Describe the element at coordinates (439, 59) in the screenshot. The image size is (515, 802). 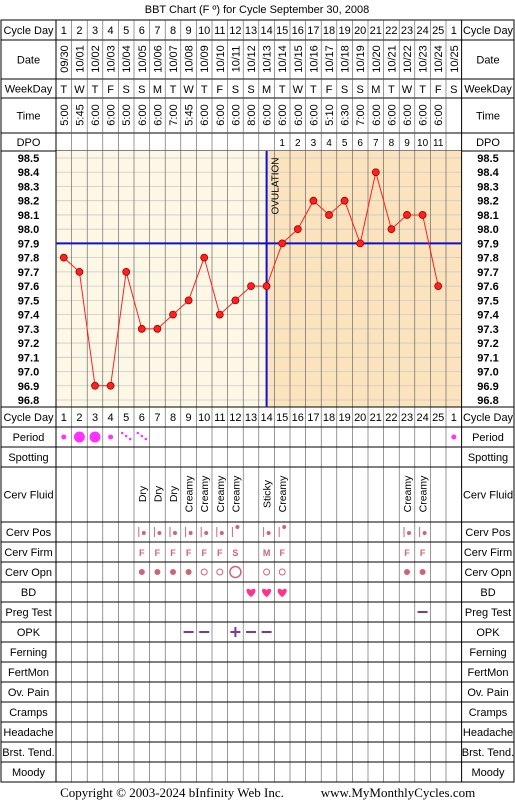
I see `date-label: 10/24` at that location.